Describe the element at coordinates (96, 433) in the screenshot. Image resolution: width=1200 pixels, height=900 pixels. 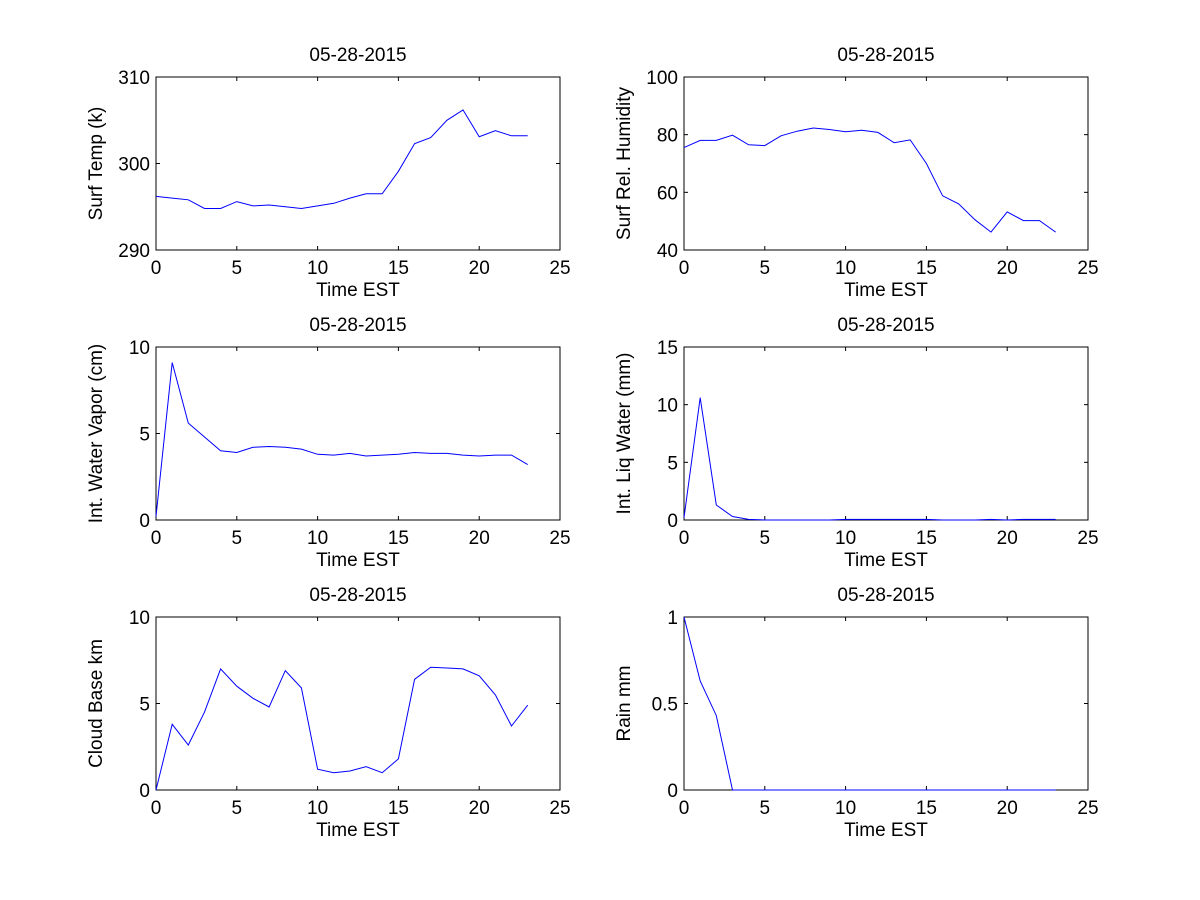
I see `y-axis-label: Int. Water Vapor (cm)` at that location.